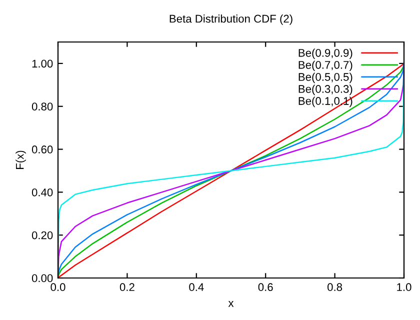 This screenshot has height=320, width=420. What do you see at coordinates (196, 287) in the screenshot?
I see `x-tick-label: 0.4` at bounding box center [196, 287].